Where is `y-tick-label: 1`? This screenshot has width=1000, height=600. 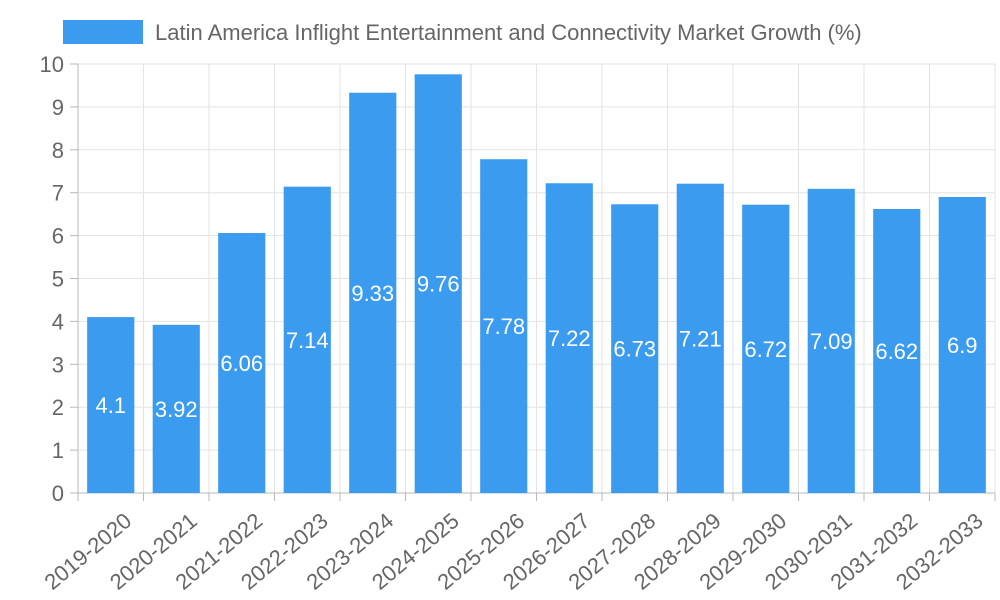
y-tick-label: 1 is located at coordinates (58, 450).